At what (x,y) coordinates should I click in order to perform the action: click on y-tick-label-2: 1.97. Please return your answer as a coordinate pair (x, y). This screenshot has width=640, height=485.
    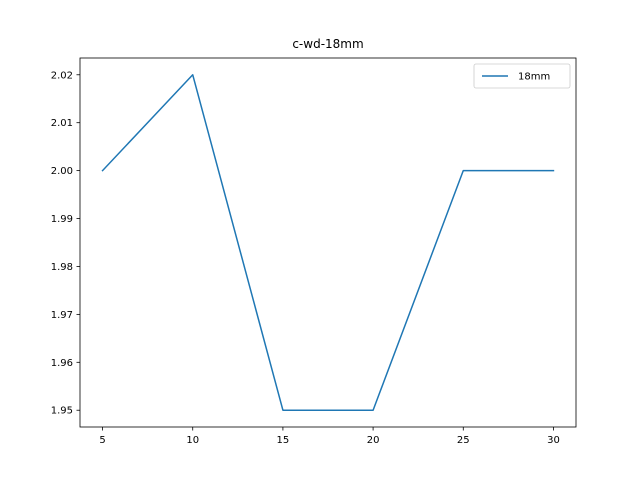
    Looking at the image, I should click on (62, 315).